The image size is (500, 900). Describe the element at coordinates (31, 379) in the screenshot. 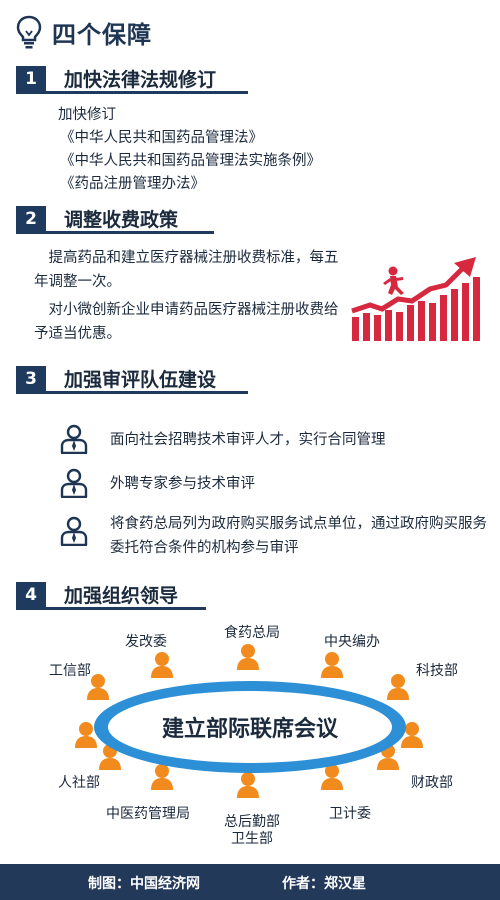

I see `section-number: 3` at that location.